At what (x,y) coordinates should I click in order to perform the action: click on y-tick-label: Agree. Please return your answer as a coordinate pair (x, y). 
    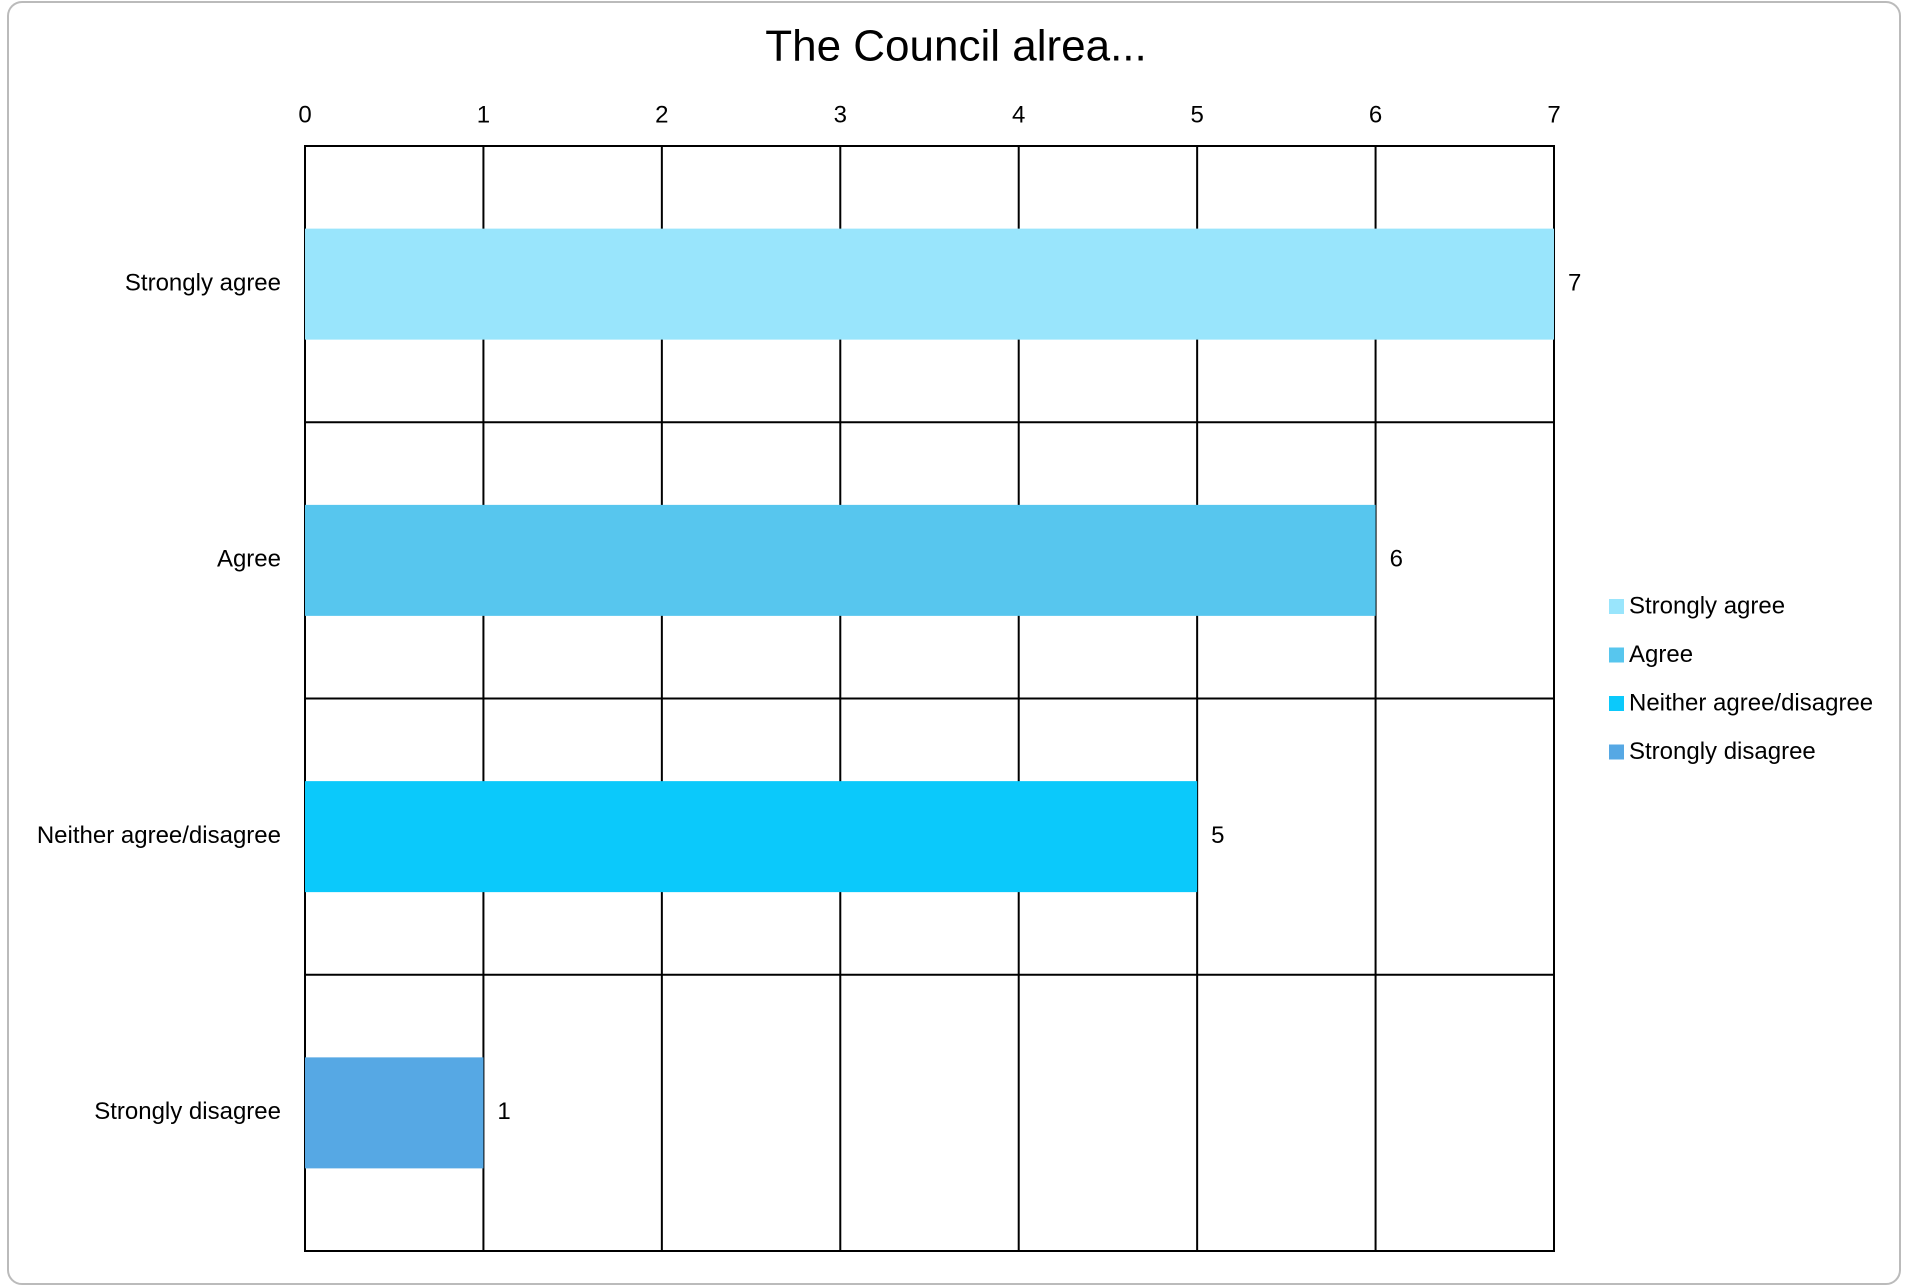
    Looking at the image, I should click on (249, 559).